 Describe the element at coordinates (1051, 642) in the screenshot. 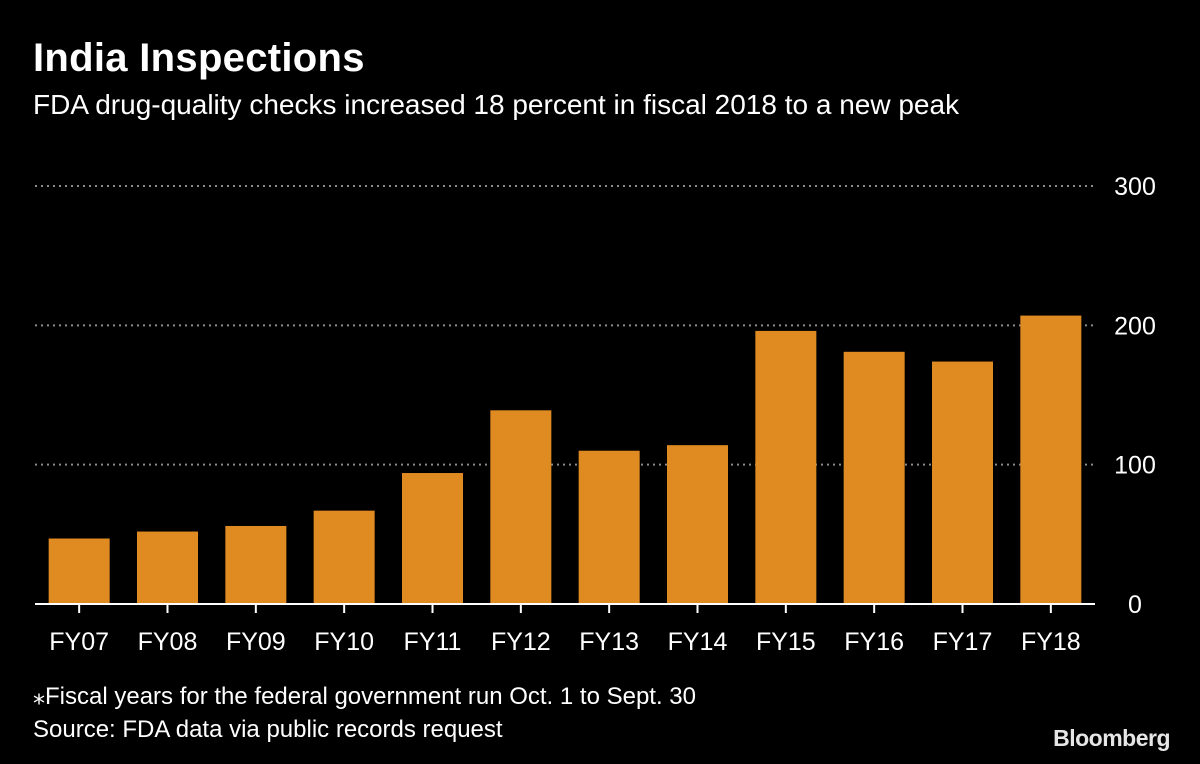

I see `x-tick-label: FY18` at that location.